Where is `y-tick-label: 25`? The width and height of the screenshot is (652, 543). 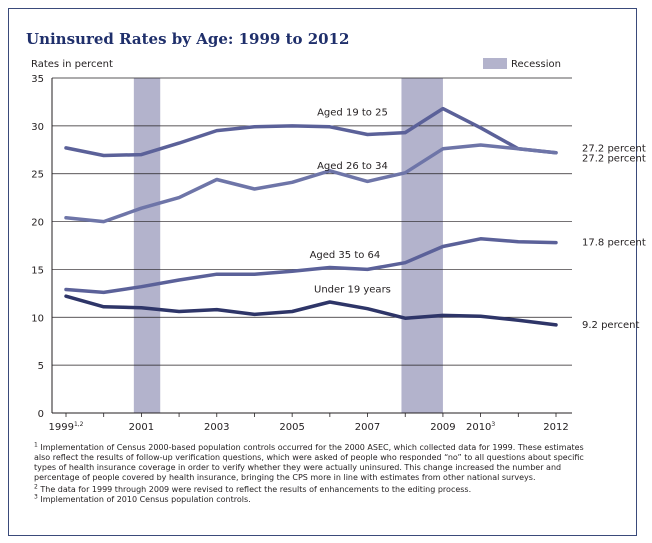 y-tick-label: 25 is located at coordinates (37, 175).